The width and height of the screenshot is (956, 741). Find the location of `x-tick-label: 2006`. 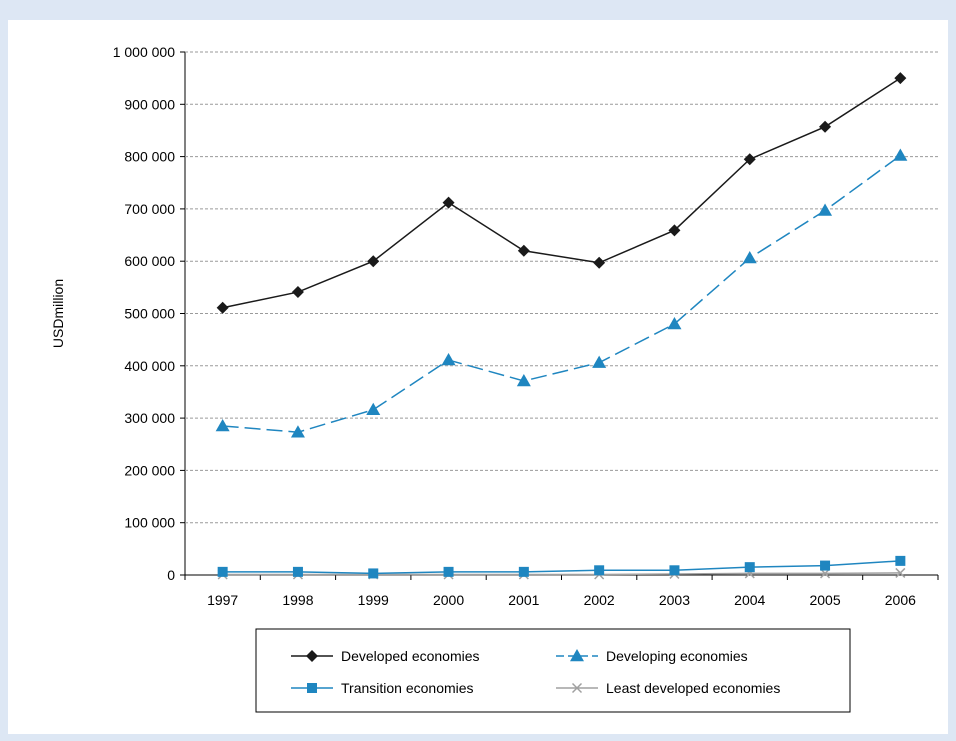

x-tick-label: 2006 is located at coordinates (900, 600).